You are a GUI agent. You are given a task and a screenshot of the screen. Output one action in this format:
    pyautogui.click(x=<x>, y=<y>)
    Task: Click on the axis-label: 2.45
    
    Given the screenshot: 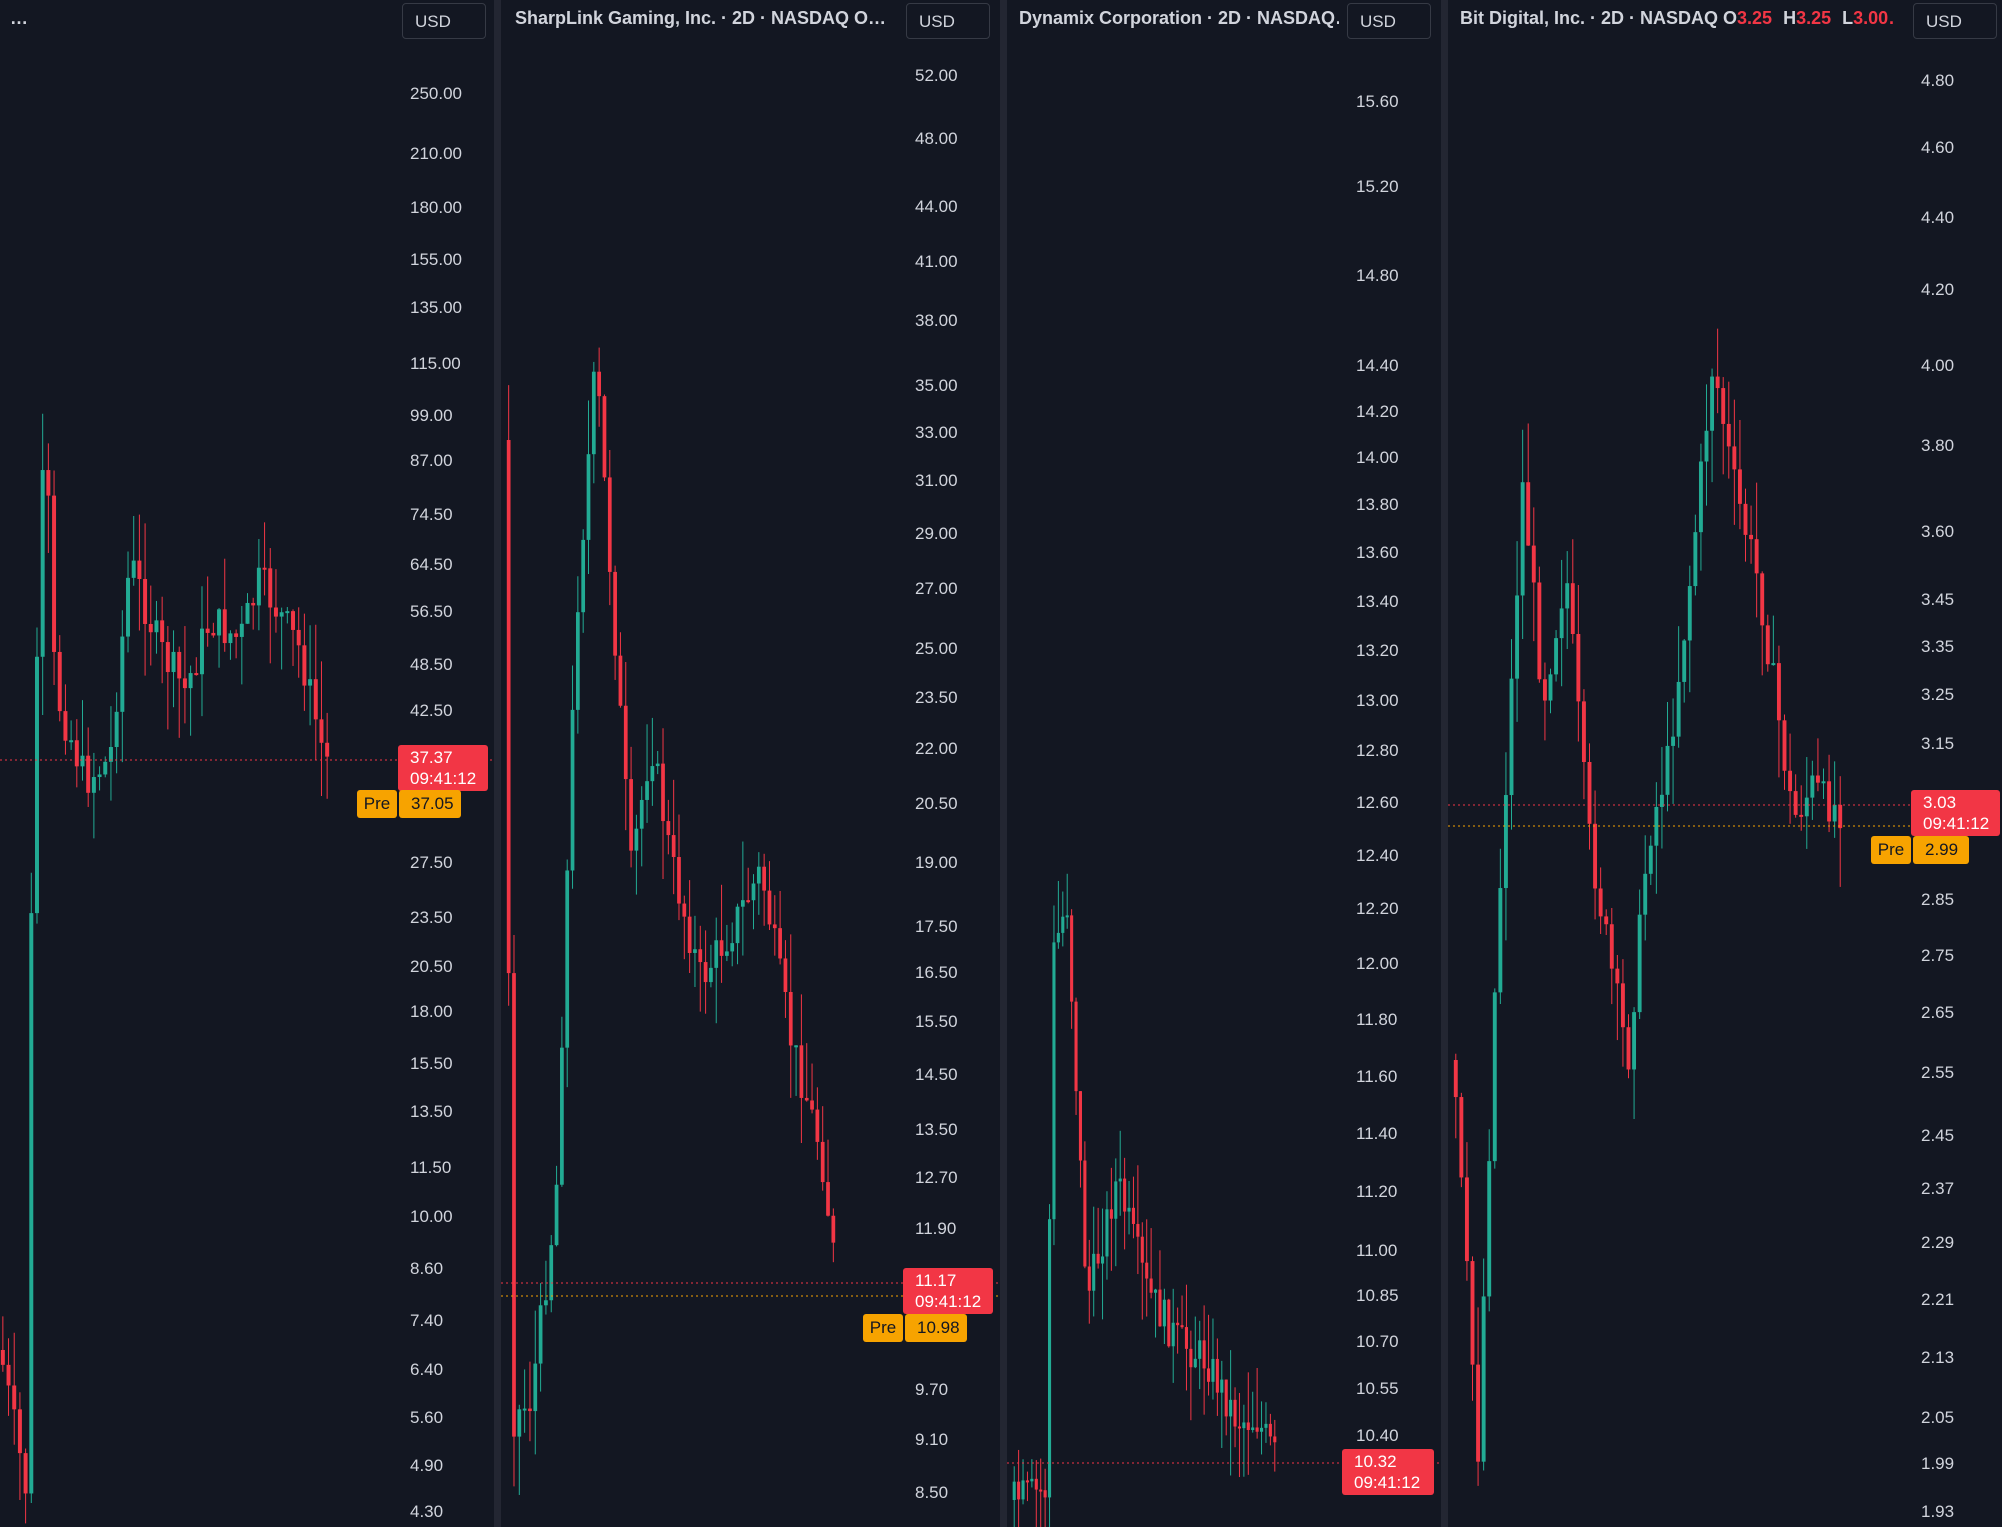 What is the action you would take?
    pyautogui.click(x=1938, y=1135)
    